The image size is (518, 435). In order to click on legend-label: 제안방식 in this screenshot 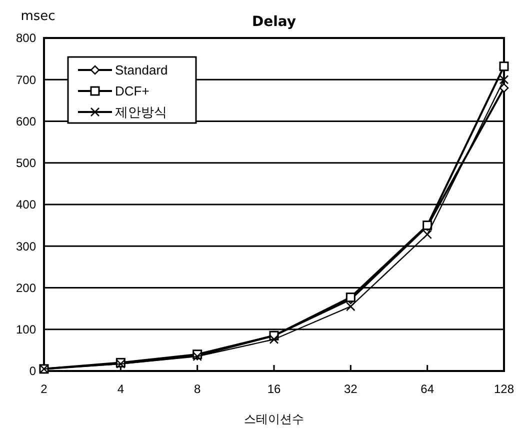, I will do `click(141, 112)`.